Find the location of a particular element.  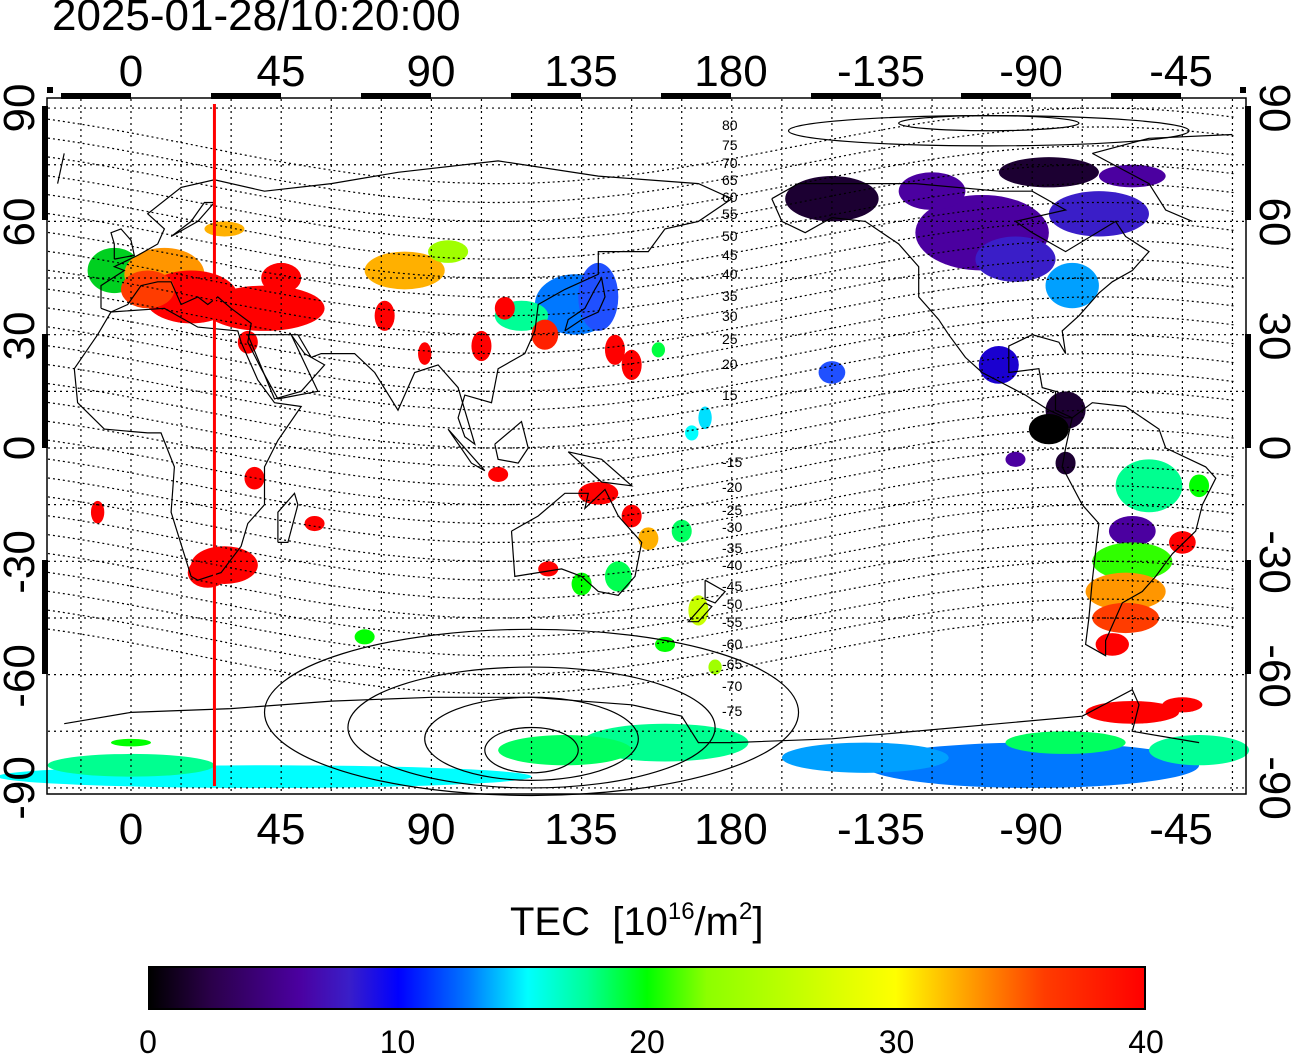

latitude-label-right: 60 is located at coordinates (1272, 222).